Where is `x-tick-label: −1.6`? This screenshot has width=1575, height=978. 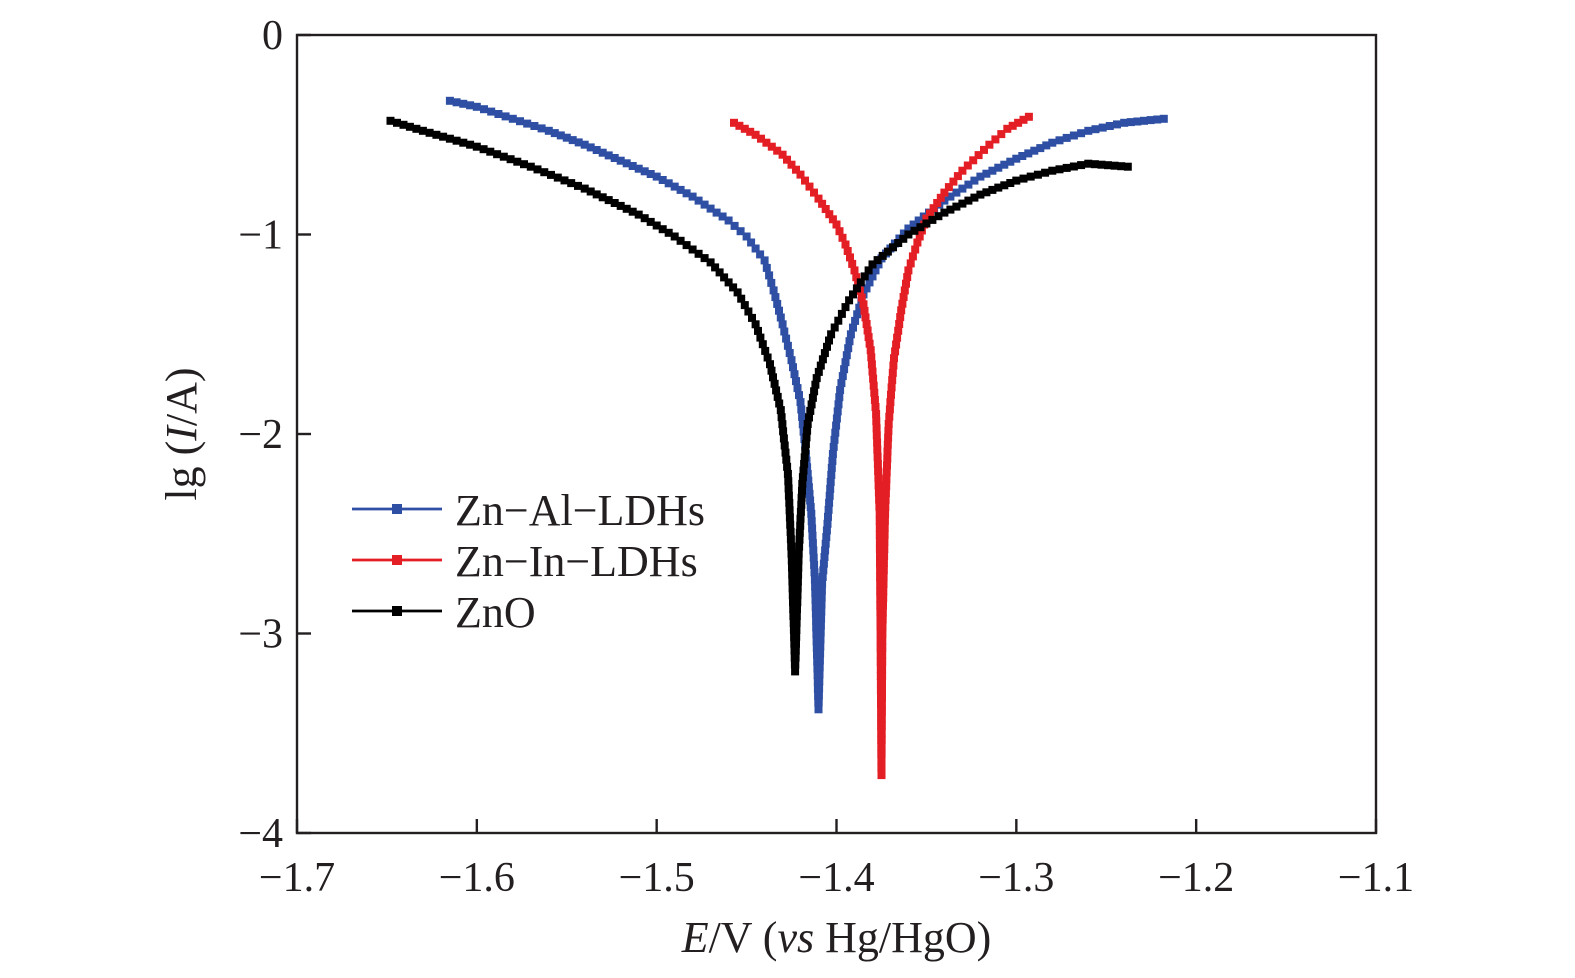 x-tick-label: −1.6 is located at coordinates (477, 878).